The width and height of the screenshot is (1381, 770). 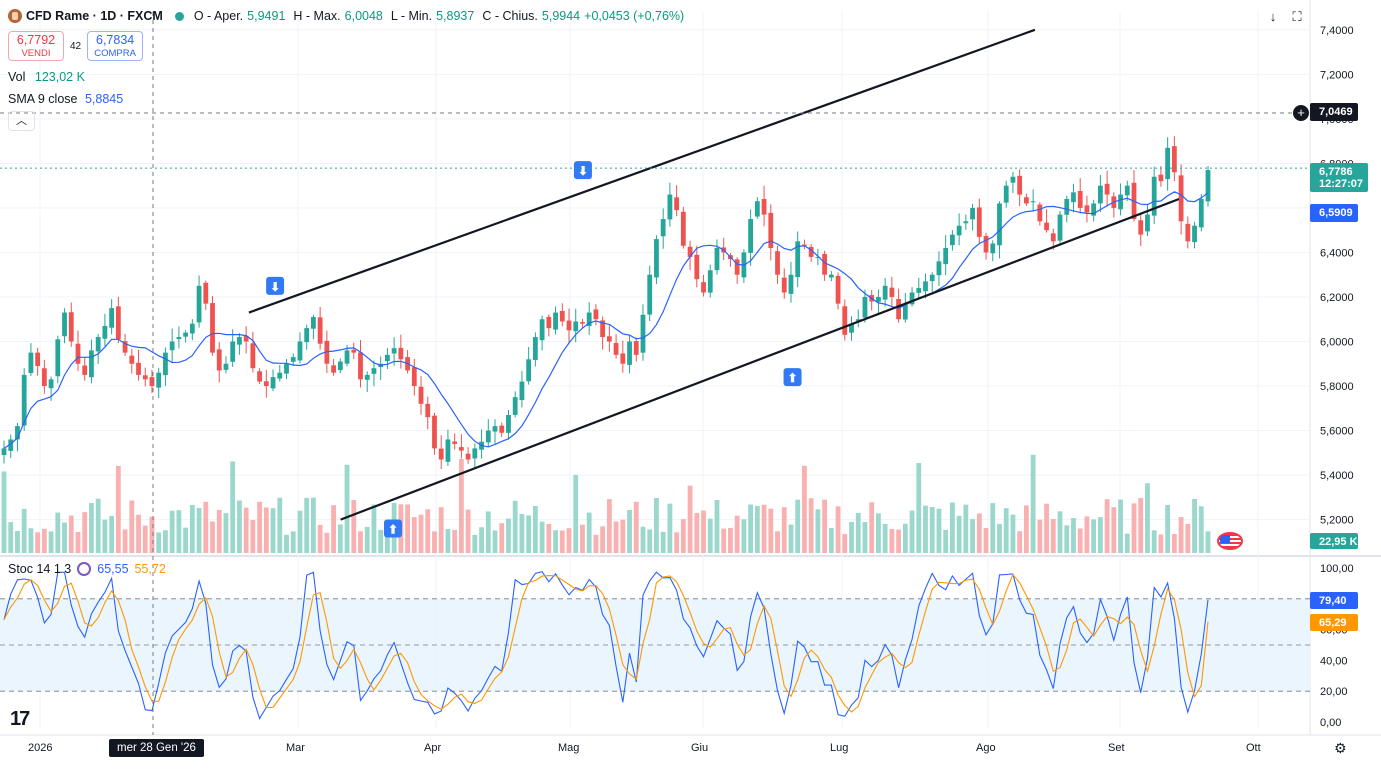 What do you see at coordinates (1301, 113) in the screenshot?
I see `add-alert-plus-icon: +` at bounding box center [1301, 113].